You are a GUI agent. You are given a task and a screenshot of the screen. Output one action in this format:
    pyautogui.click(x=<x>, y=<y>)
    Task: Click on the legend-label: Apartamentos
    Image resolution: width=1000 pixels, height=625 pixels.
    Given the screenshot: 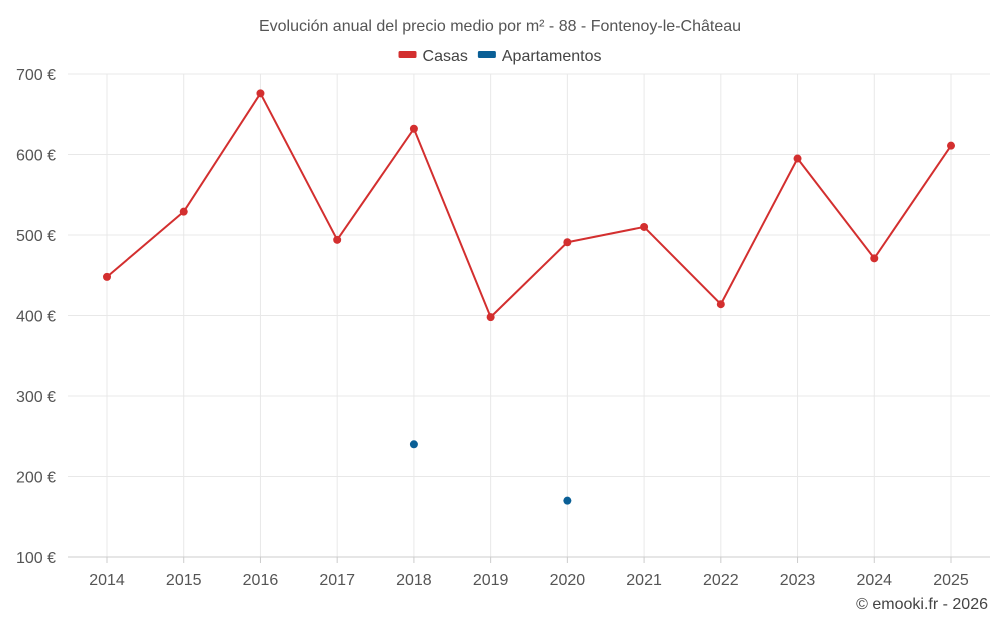 What is the action you would take?
    pyautogui.click(x=552, y=56)
    